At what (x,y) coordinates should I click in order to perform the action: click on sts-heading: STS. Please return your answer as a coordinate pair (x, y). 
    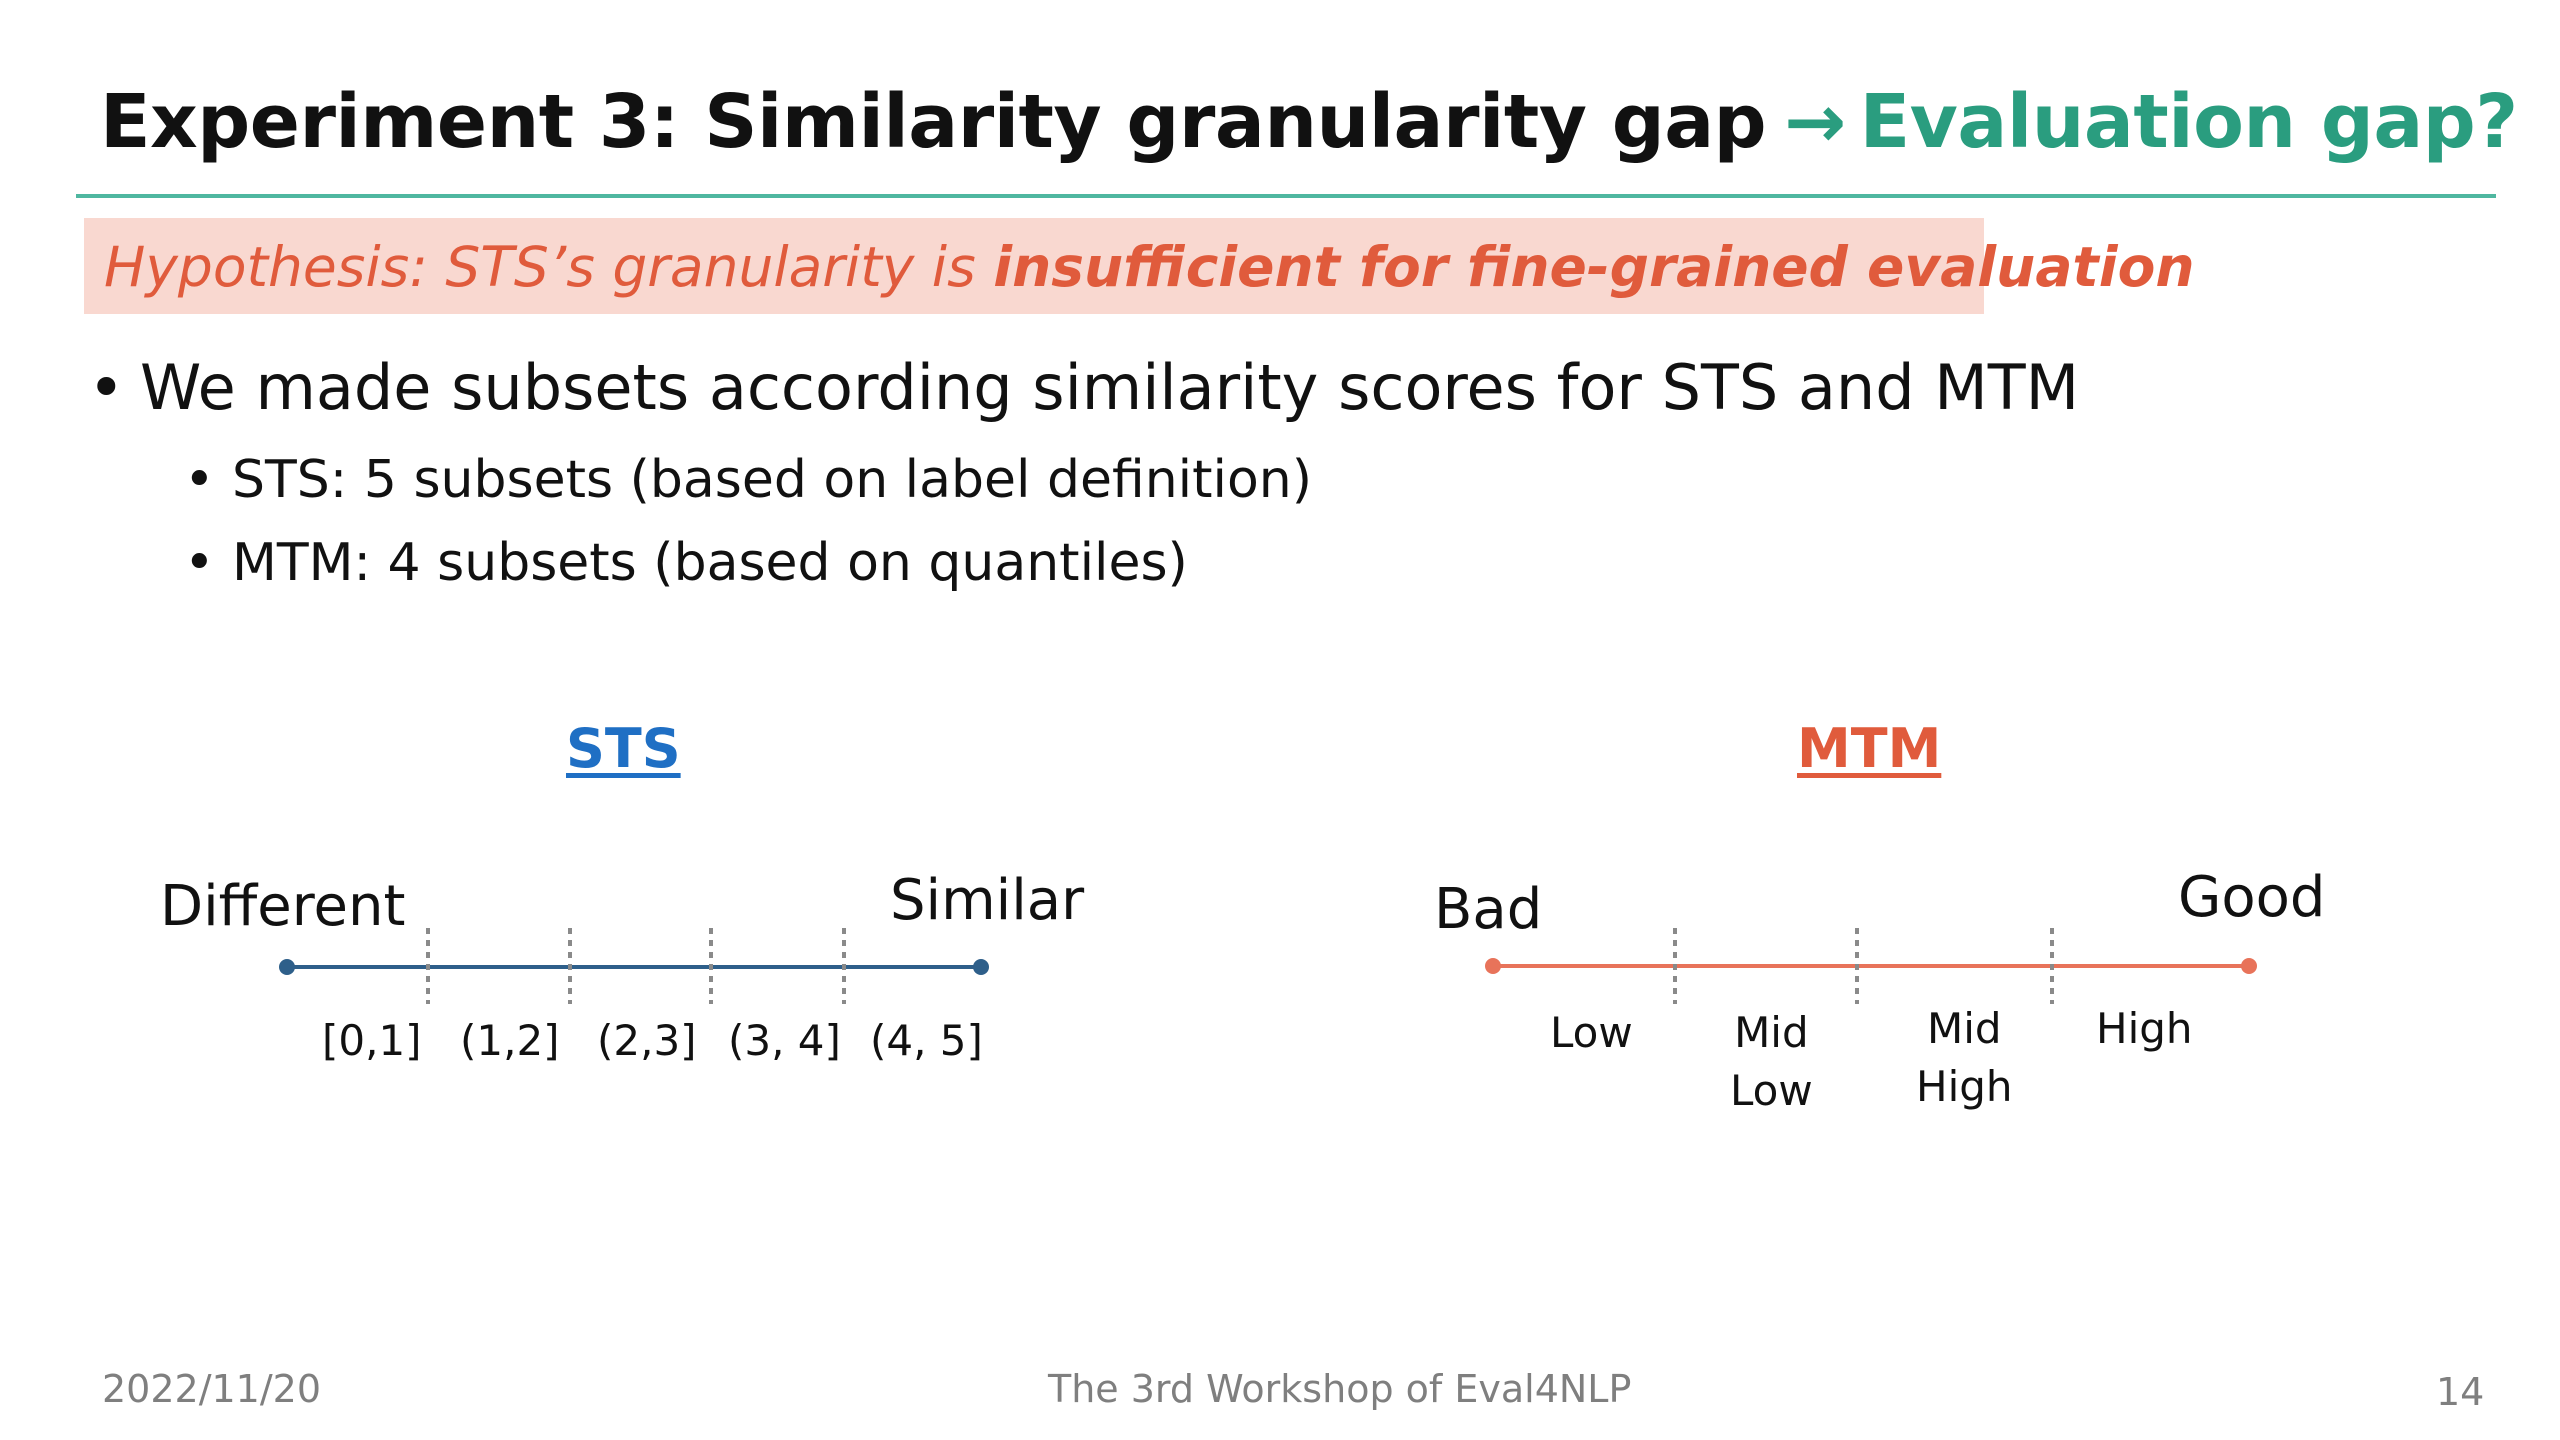
    Looking at the image, I should click on (623, 748).